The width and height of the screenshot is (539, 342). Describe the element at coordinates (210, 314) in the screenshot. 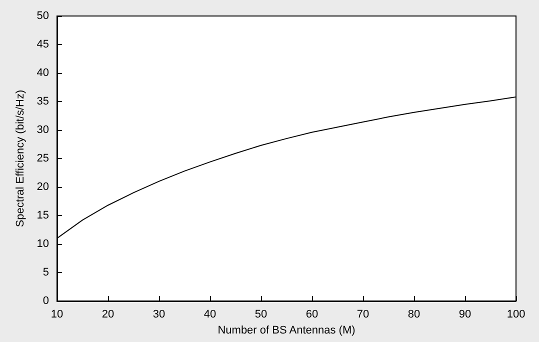

I see `x-tick-label: 40` at that location.